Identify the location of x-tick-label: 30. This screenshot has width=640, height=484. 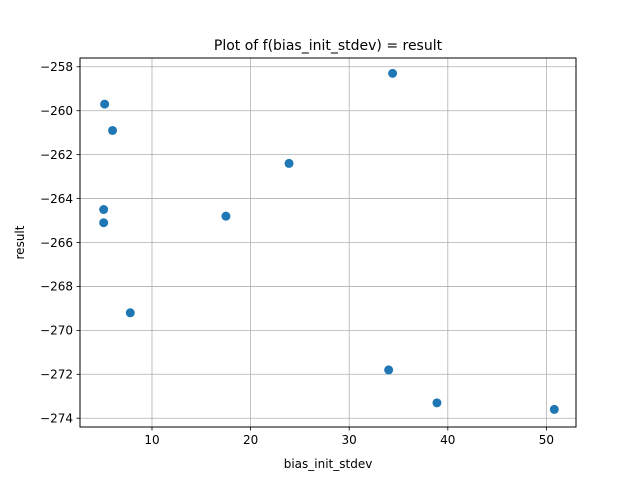
(349, 440).